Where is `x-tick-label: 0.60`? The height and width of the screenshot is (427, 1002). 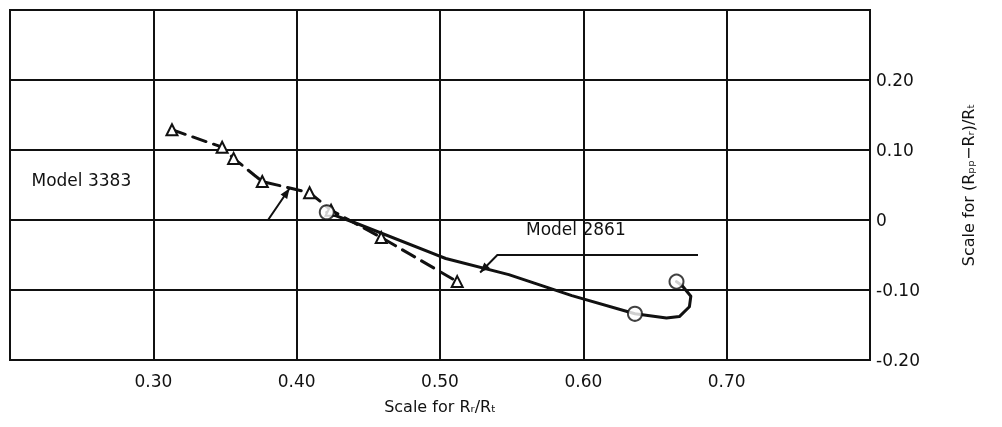 x-tick-label: 0.60 is located at coordinates (583, 380).